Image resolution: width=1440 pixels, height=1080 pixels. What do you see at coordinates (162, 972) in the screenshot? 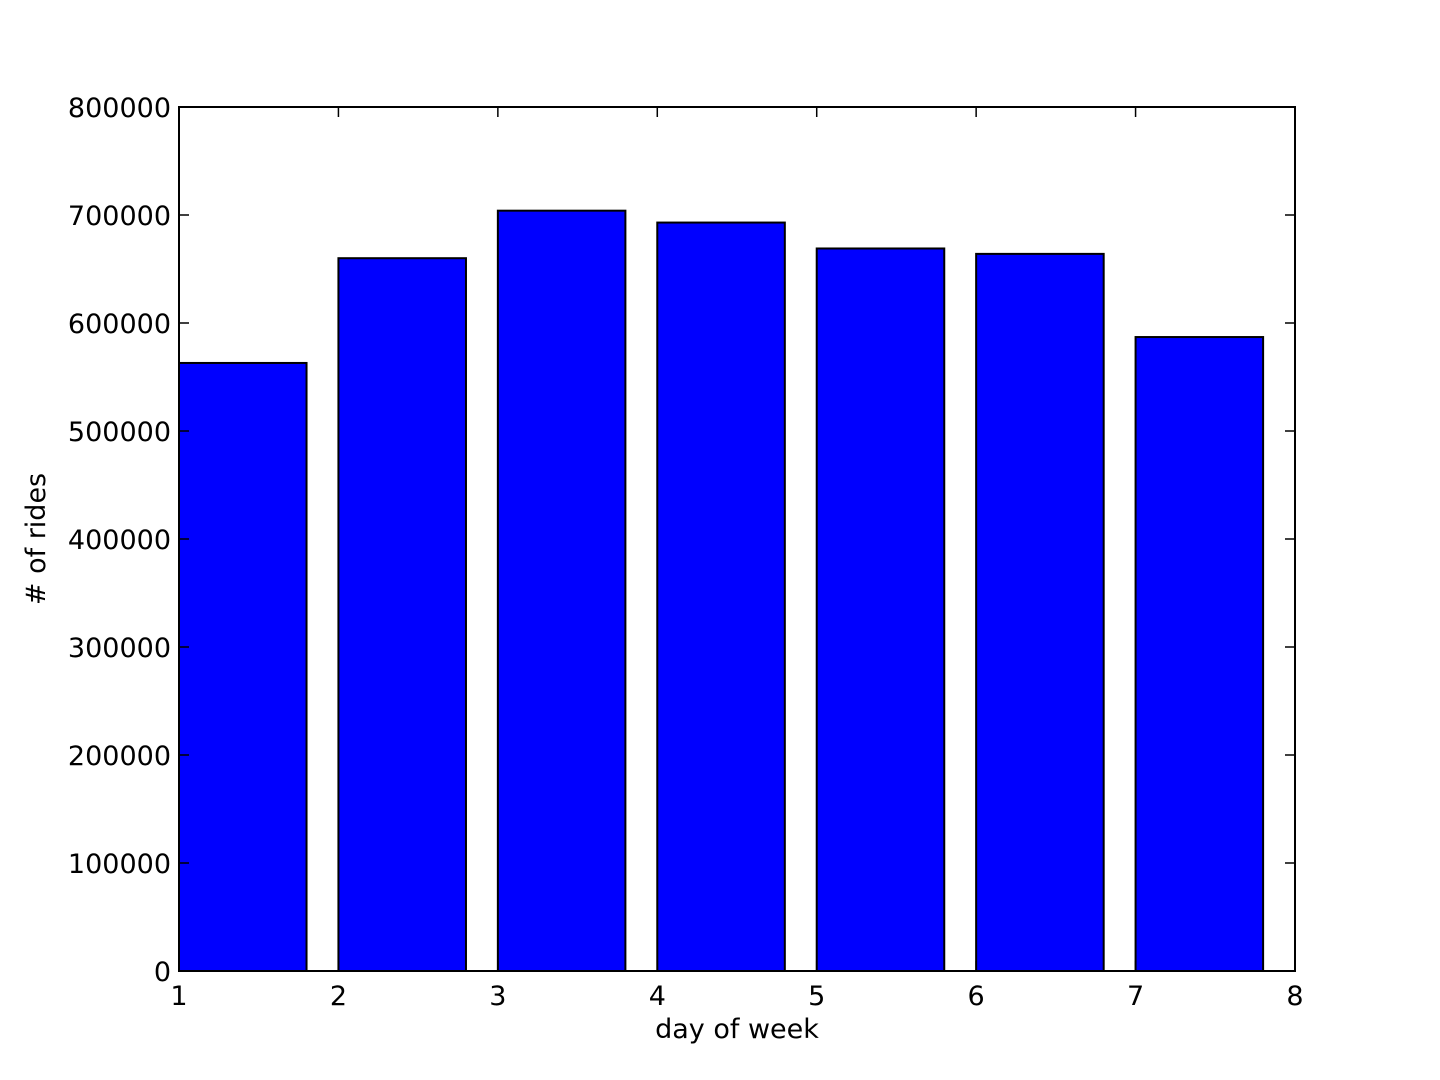
I see `y-tick-label: 0` at bounding box center [162, 972].